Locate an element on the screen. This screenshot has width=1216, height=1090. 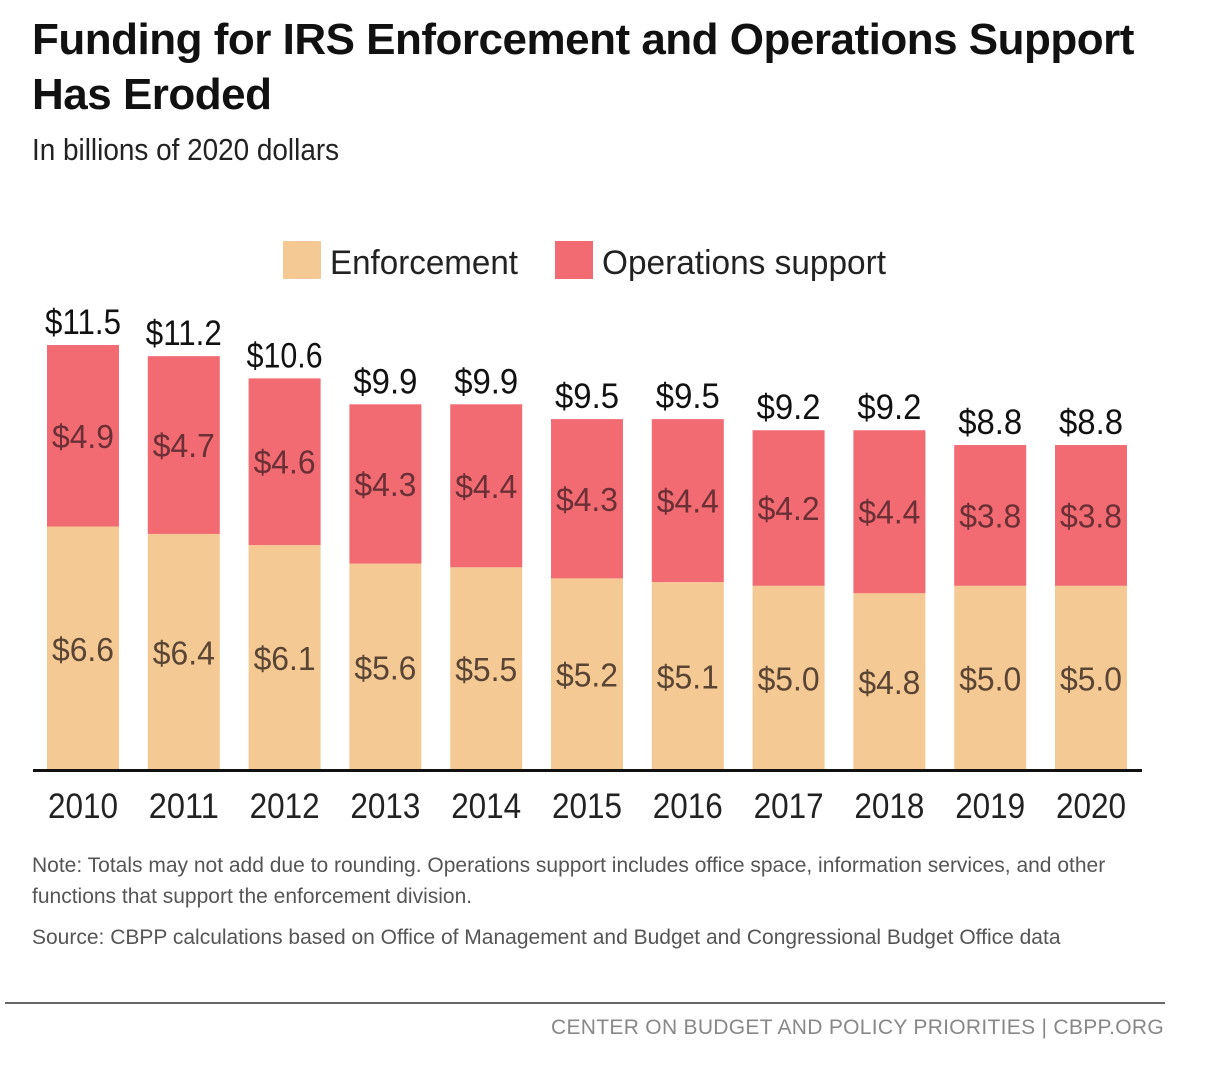
x-axis-line is located at coordinates (587, 770).